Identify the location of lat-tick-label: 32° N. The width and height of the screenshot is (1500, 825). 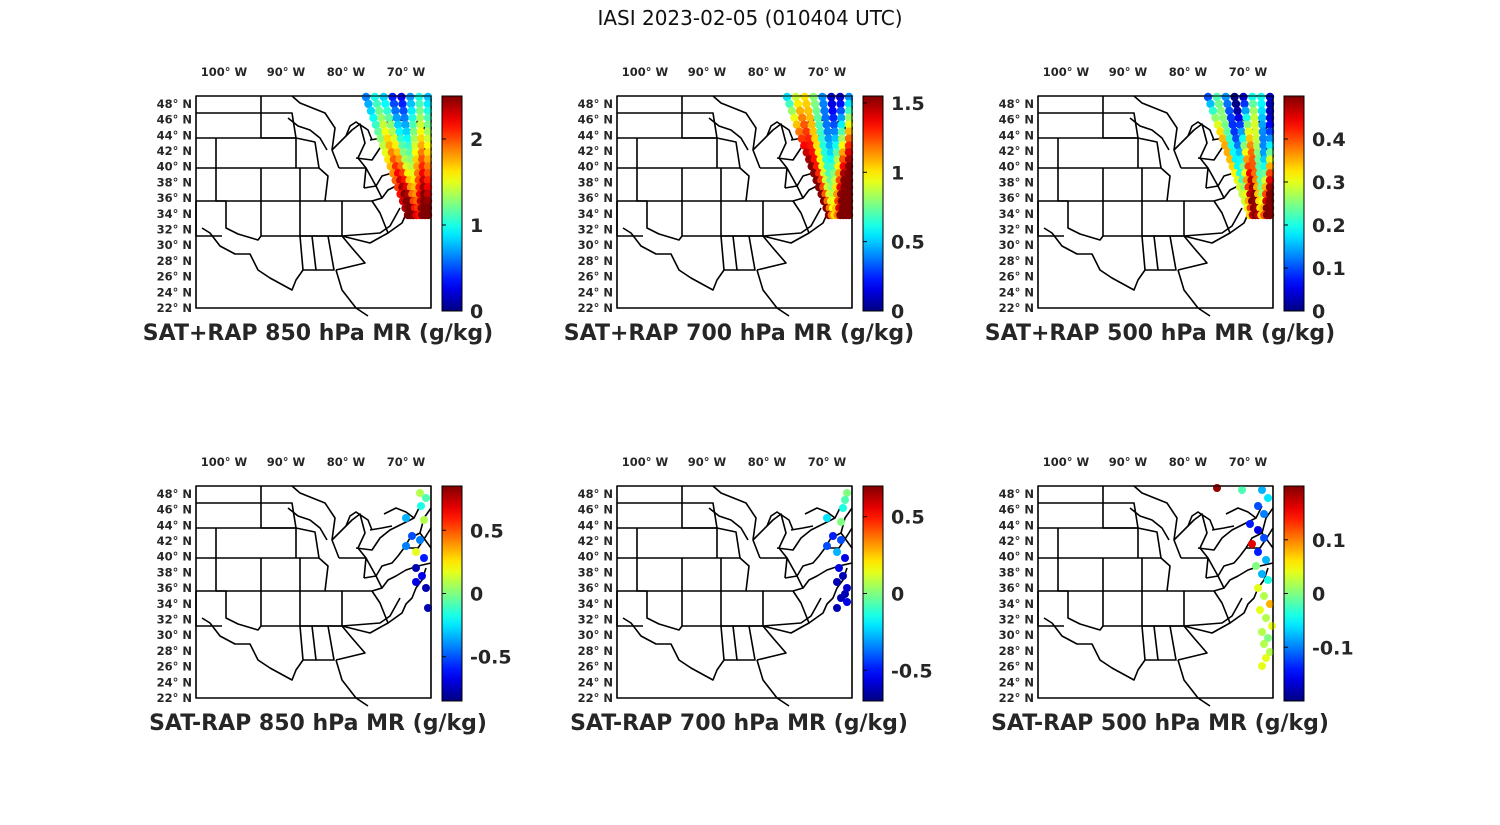
(174, 229).